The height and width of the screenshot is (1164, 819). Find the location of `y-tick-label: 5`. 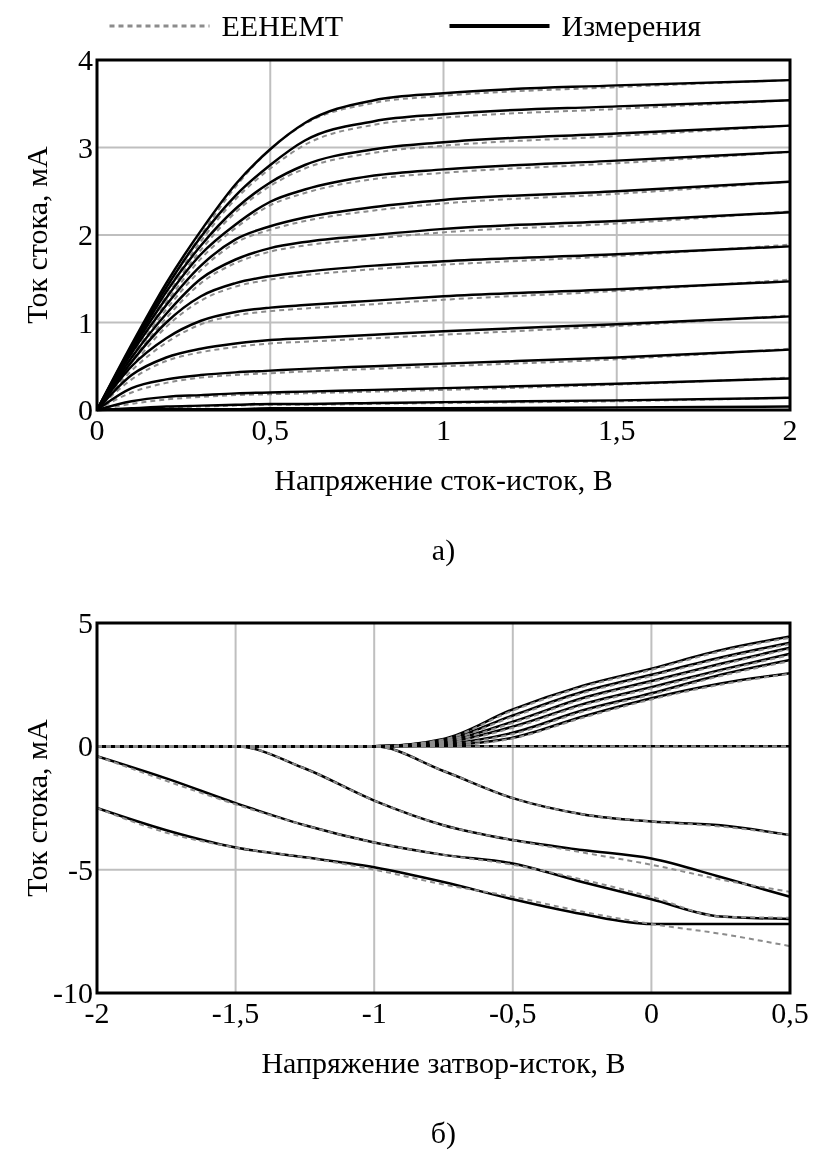

y-tick-label: 5 is located at coordinates (85, 622).